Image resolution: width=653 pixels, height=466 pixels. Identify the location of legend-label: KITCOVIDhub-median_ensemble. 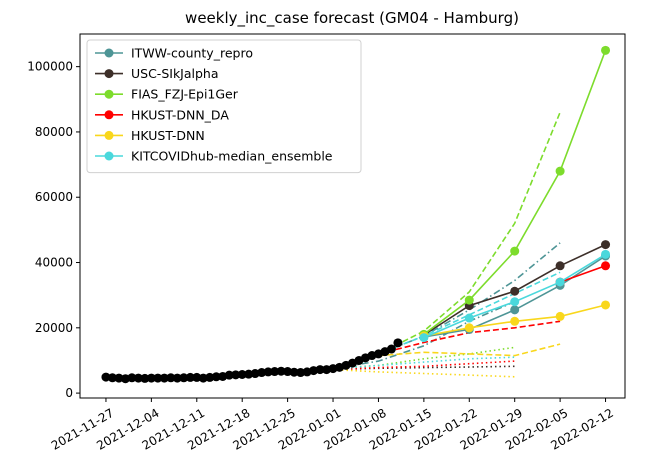
(232, 156).